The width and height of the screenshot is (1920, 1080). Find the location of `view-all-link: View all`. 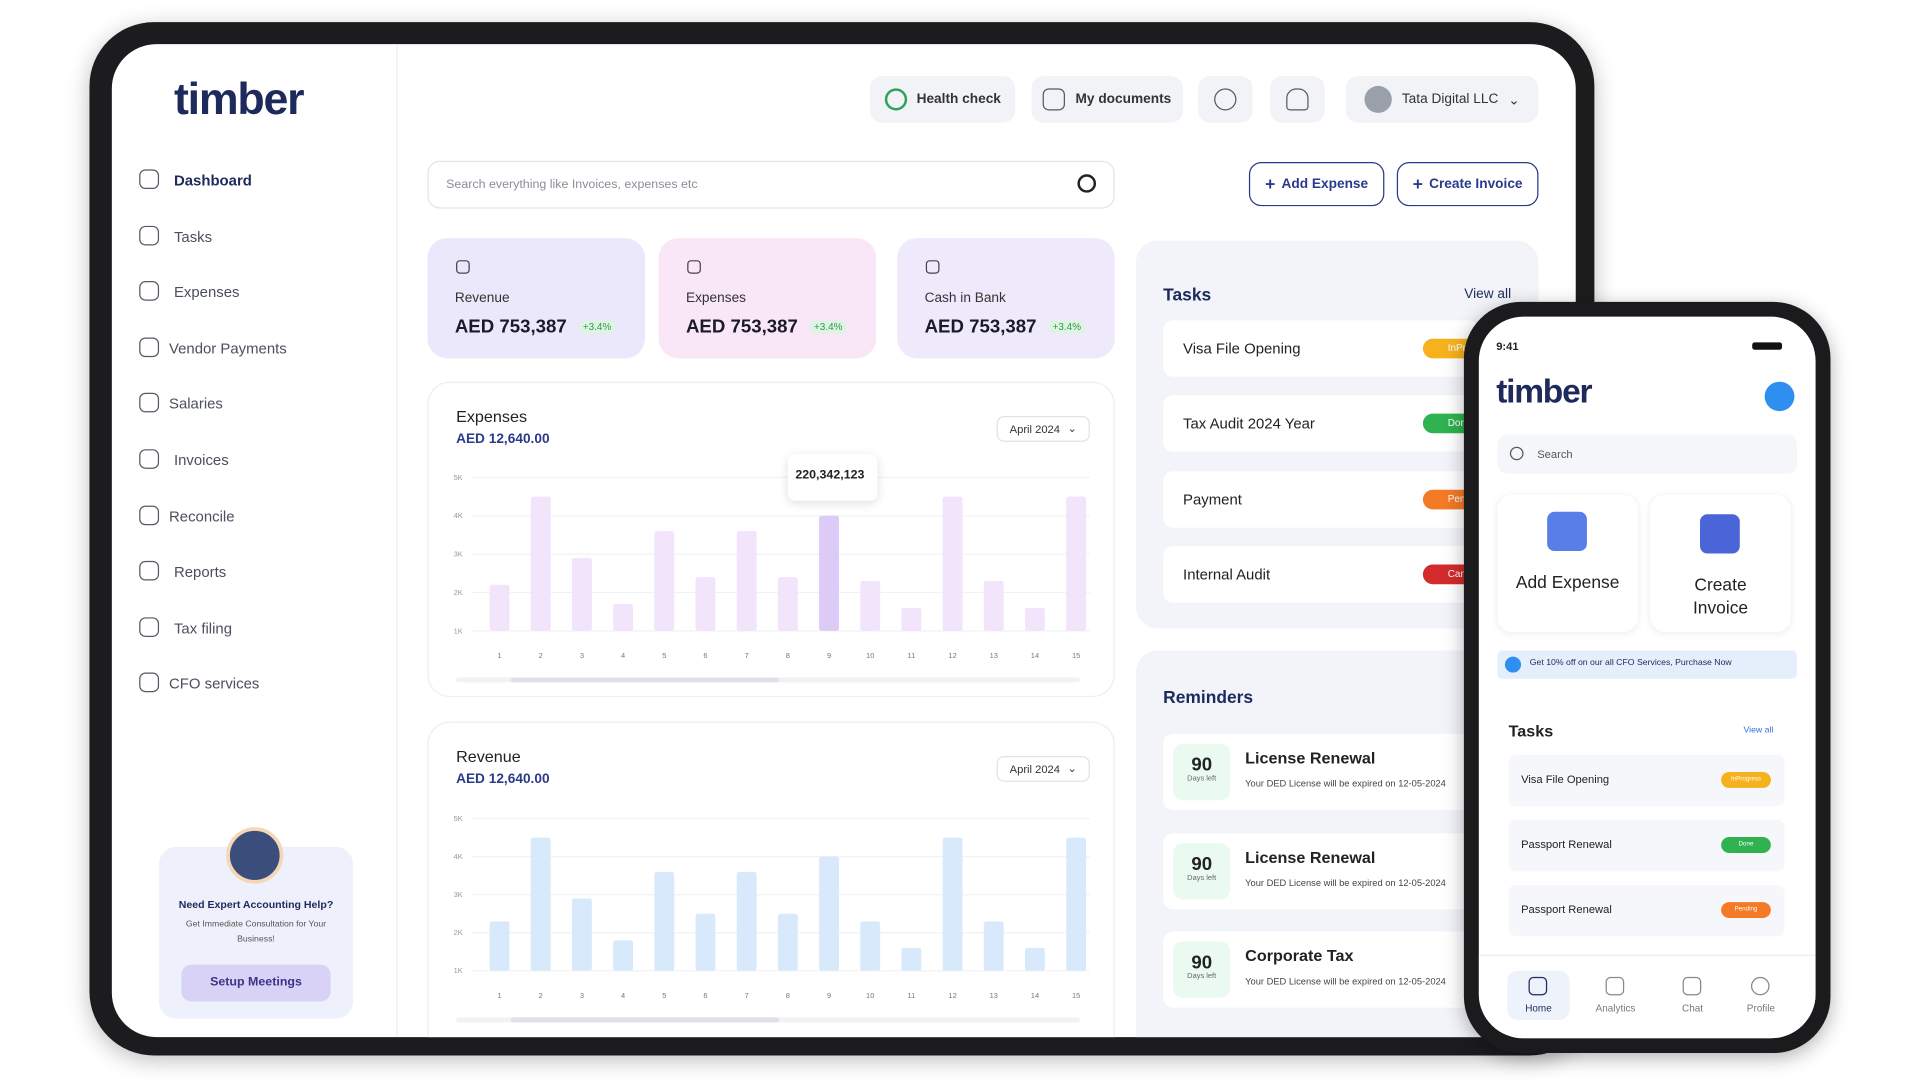

view-all-link: View all is located at coordinates (1488, 294).